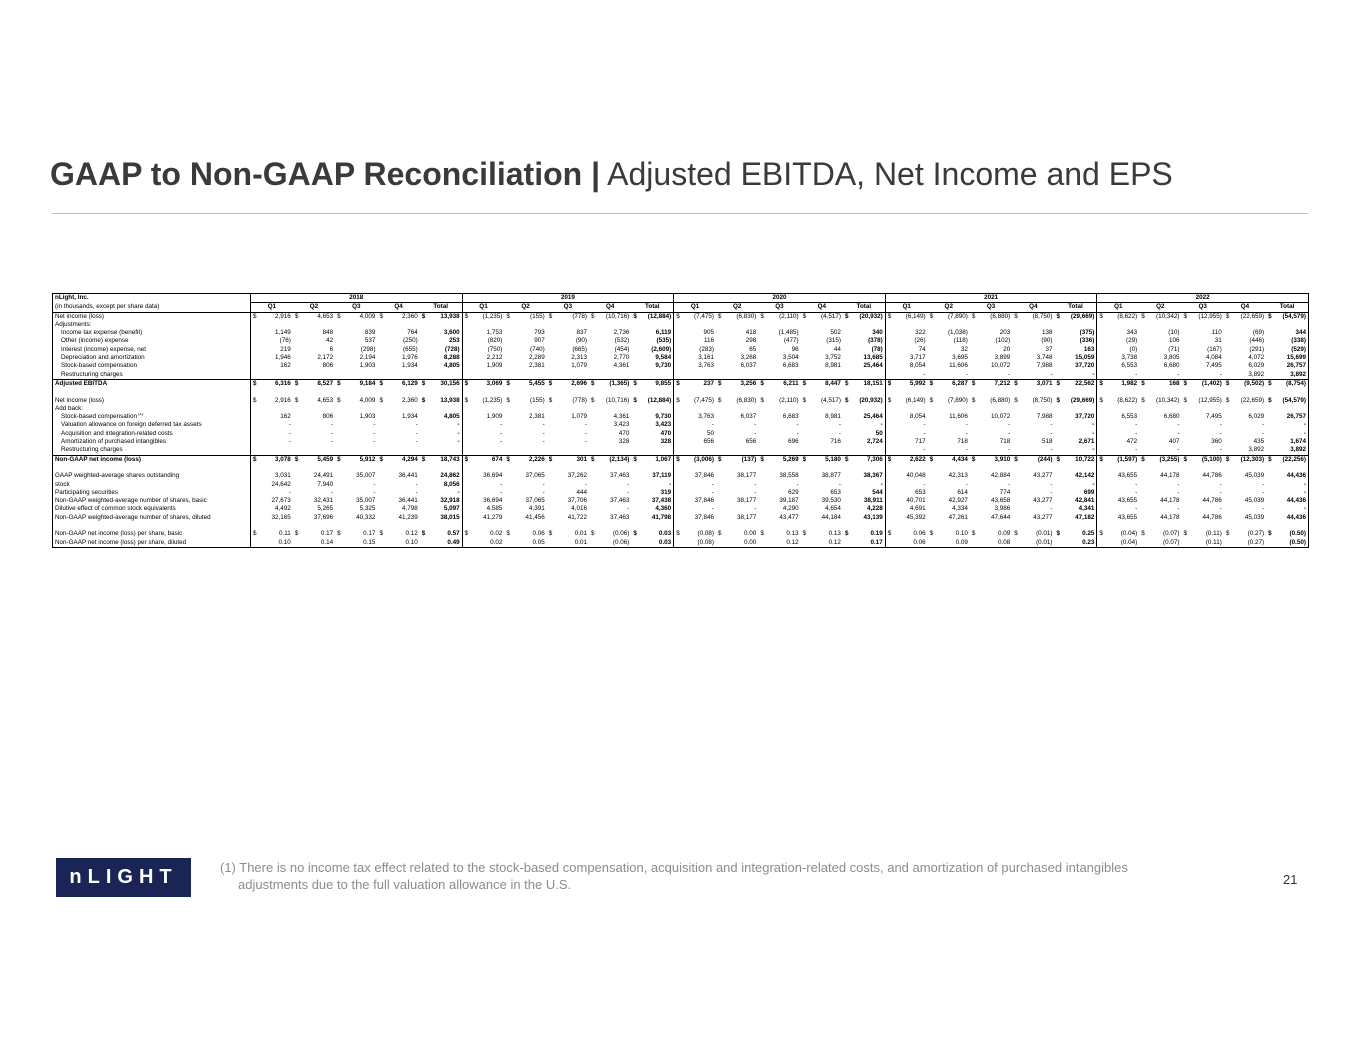 The image size is (1365, 1055). I want to click on value: 43,655, so click(1127, 517).